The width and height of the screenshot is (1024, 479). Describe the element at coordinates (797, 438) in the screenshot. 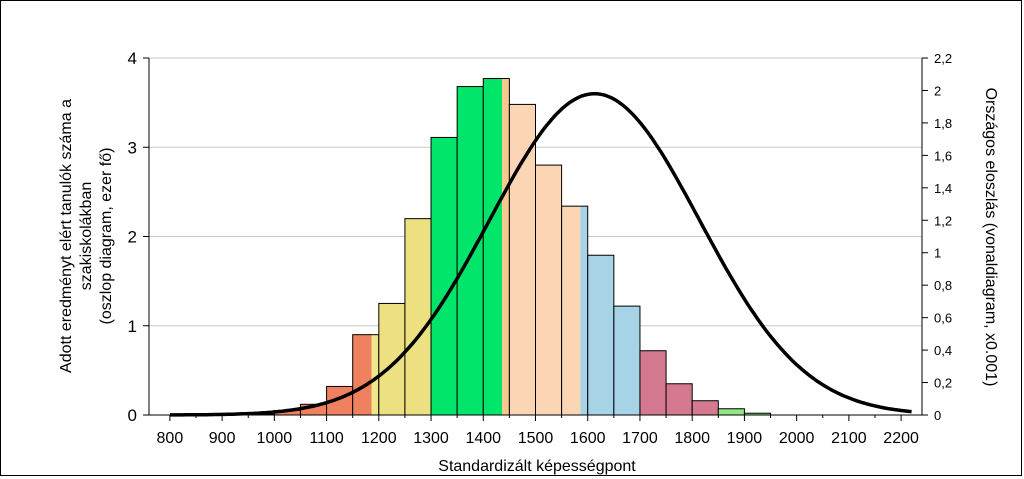

I see `x-tick-label-12: 2000` at that location.